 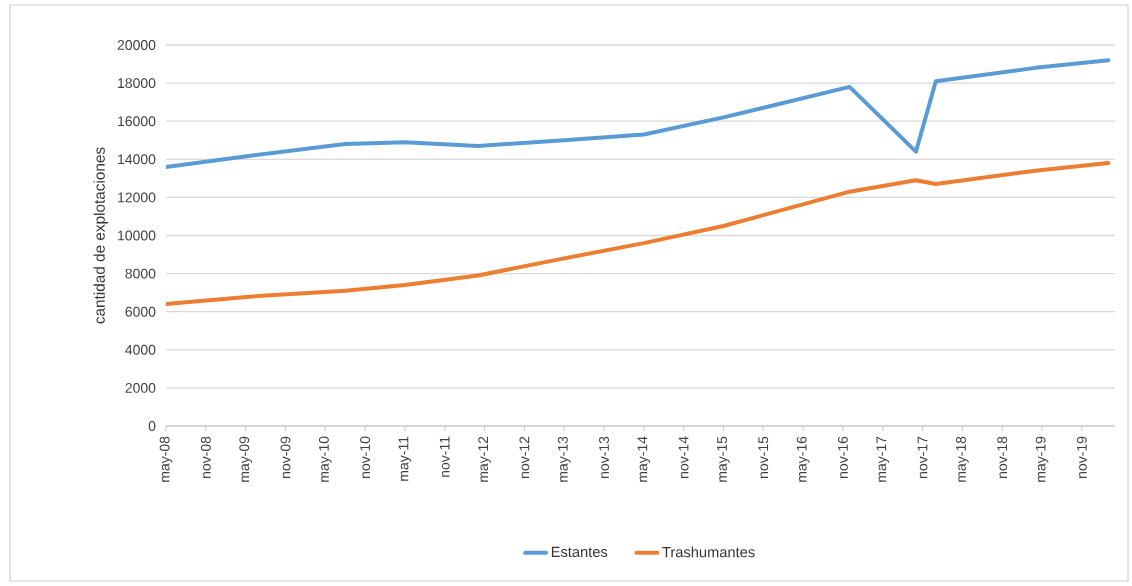 I want to click on y-tick-label: 20000, so click(x=136, y=45).